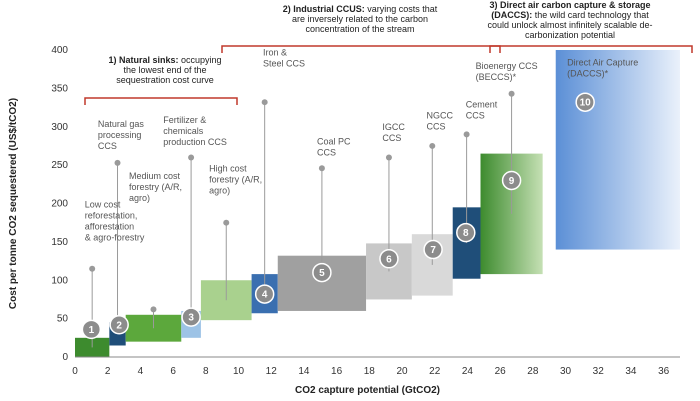 The height and width of the screenshot is (401, 700). I want to click on marker-6: 6, so click(389, 259).